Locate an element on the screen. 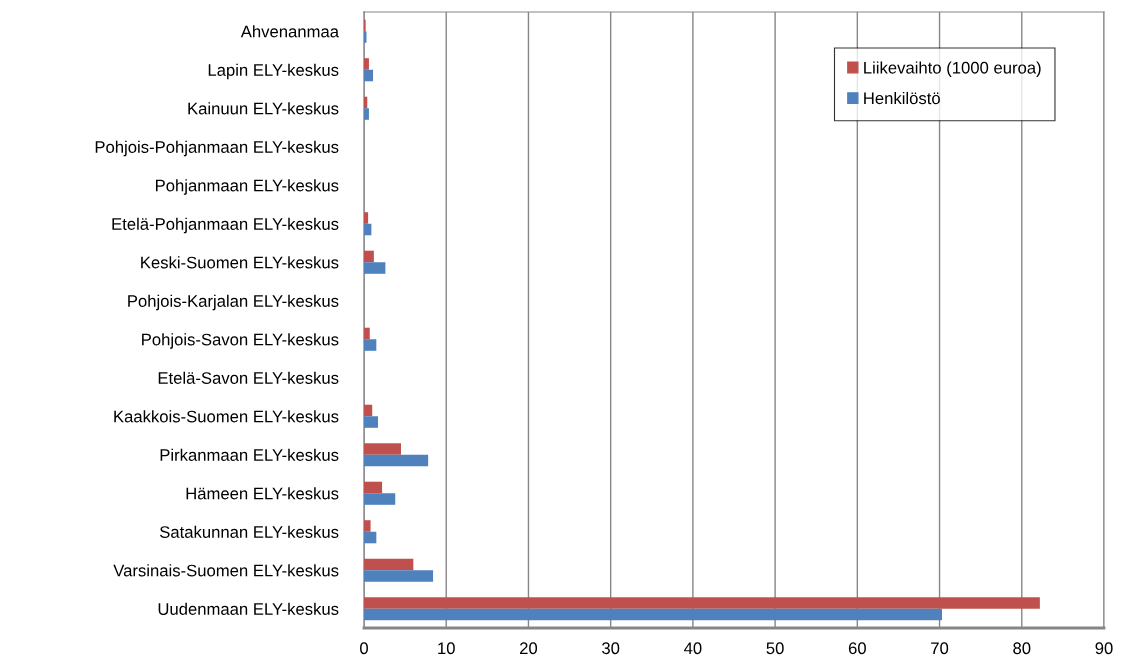 This screenshot has width=1121, height=672. y-tick-label: Ahvenanmaa is located at coordinates (290, 31).